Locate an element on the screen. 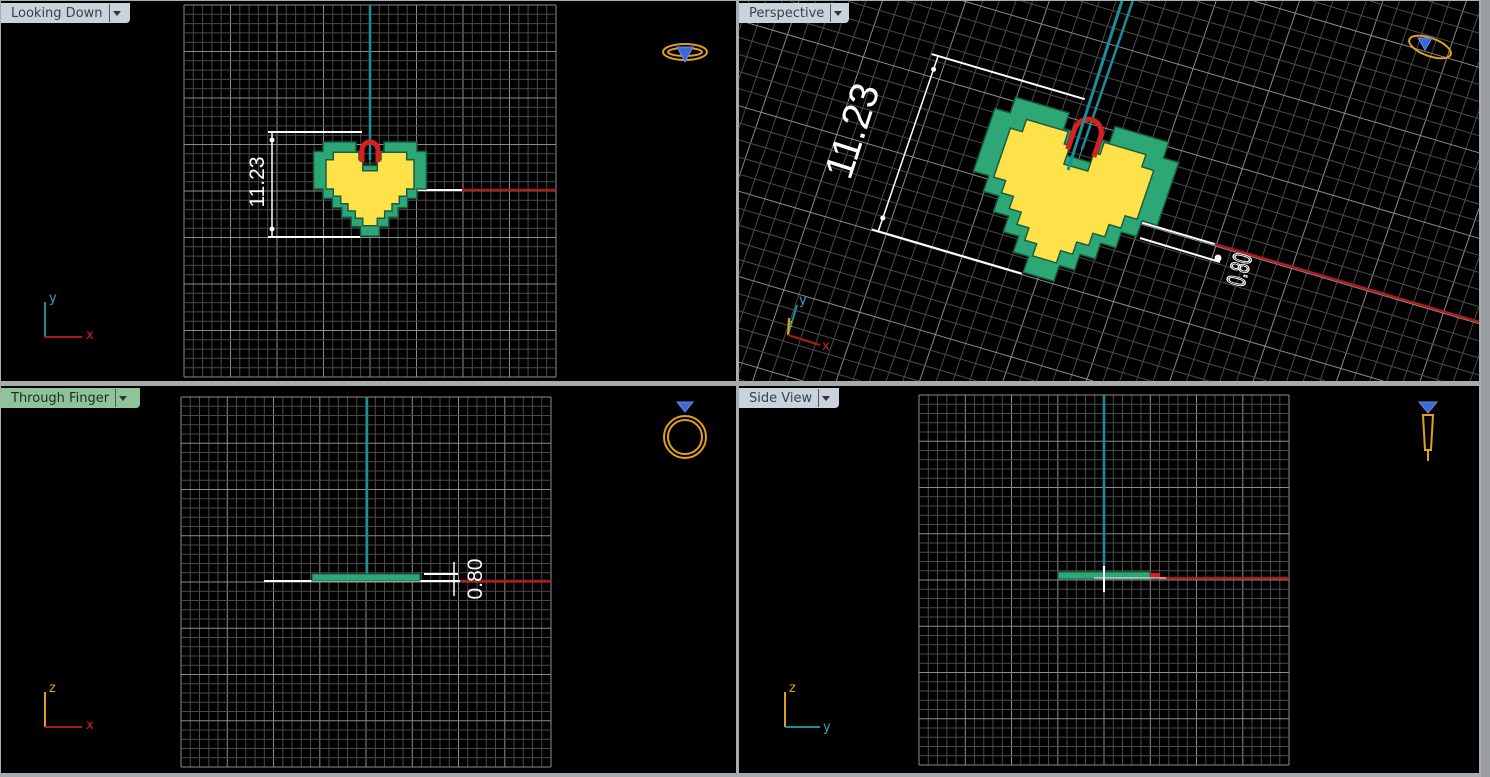  viewport-title: Side View is located at coordinates (781, 398).